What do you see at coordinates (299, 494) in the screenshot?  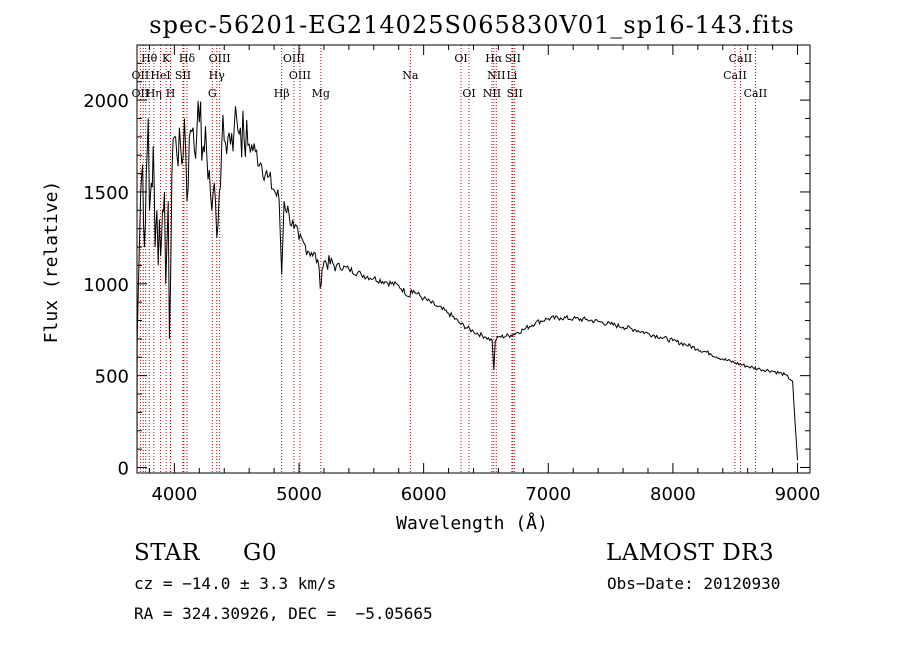 I see `x-tick-label: 5000` at bounding box center [299, 494].